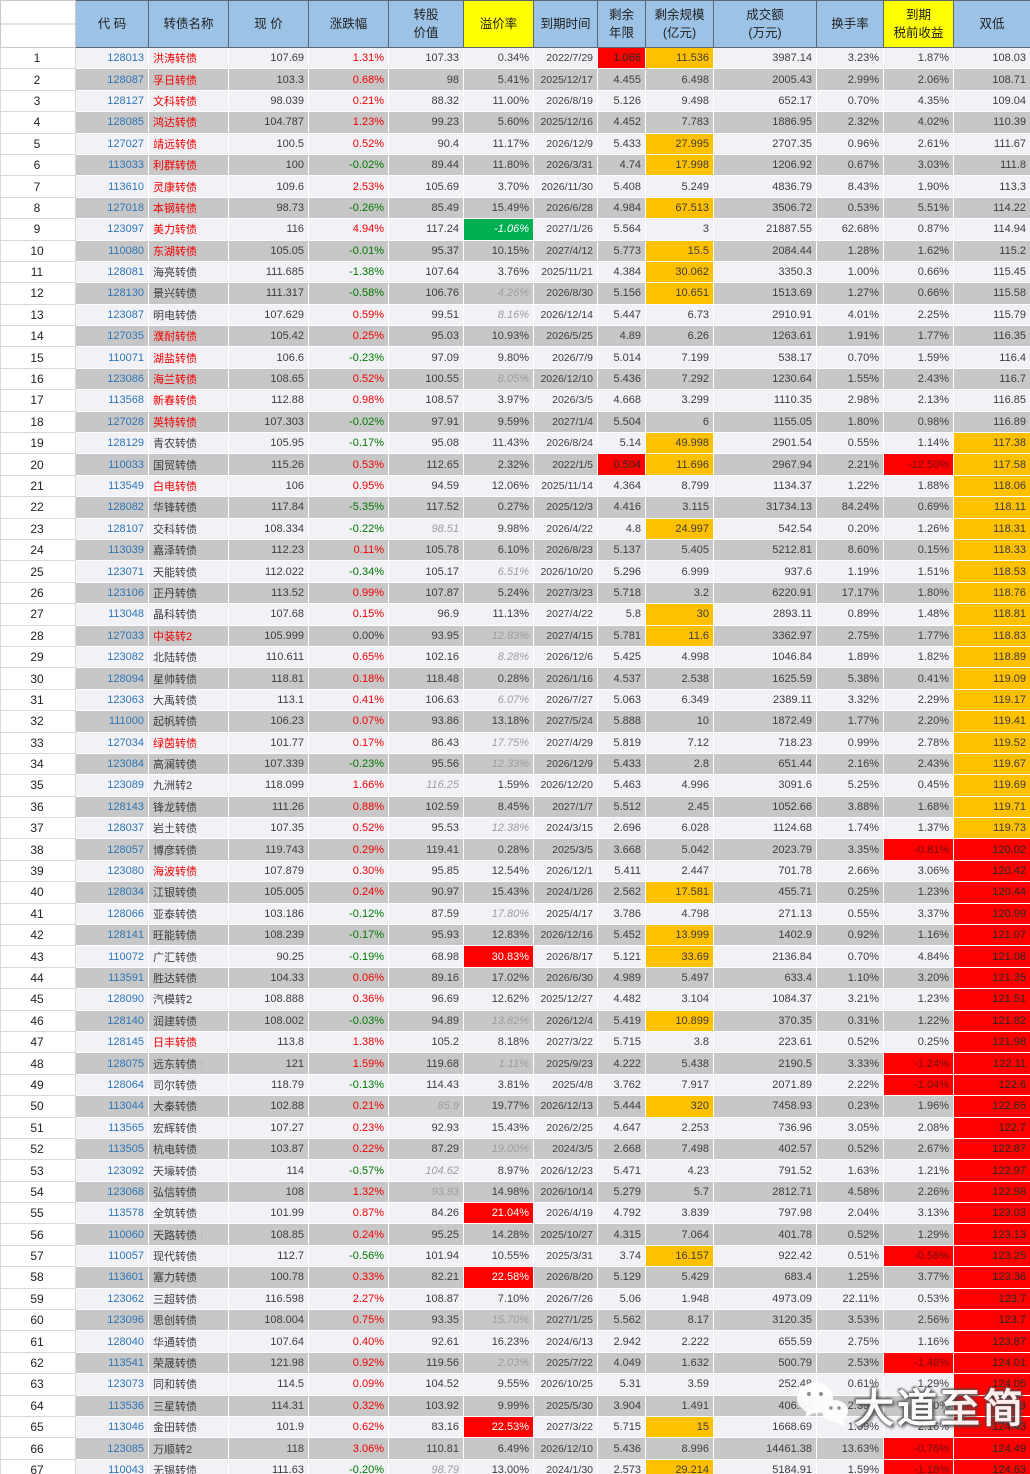 The width and height of the screenshot is (1030, 1474). I want to click on cell-double-low: 122.98, so click(991, 1192).